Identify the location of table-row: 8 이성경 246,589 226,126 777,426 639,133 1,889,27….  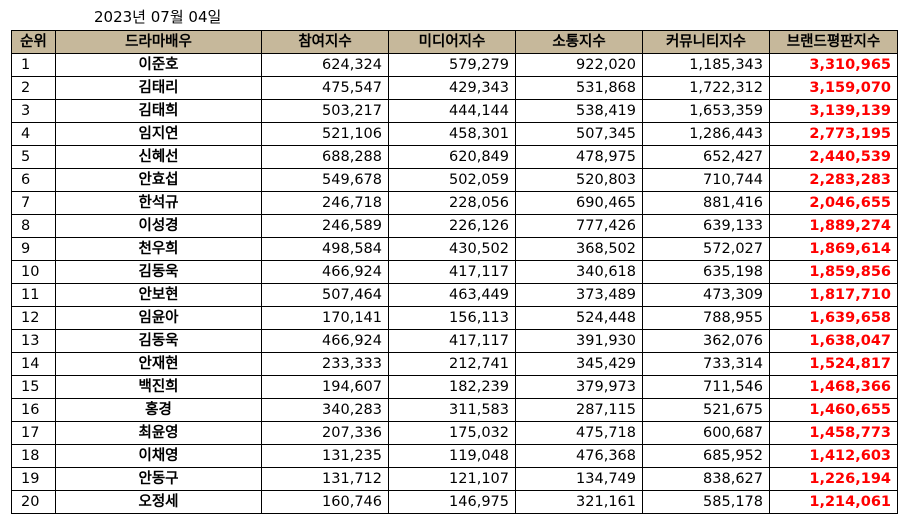
(454, 226).